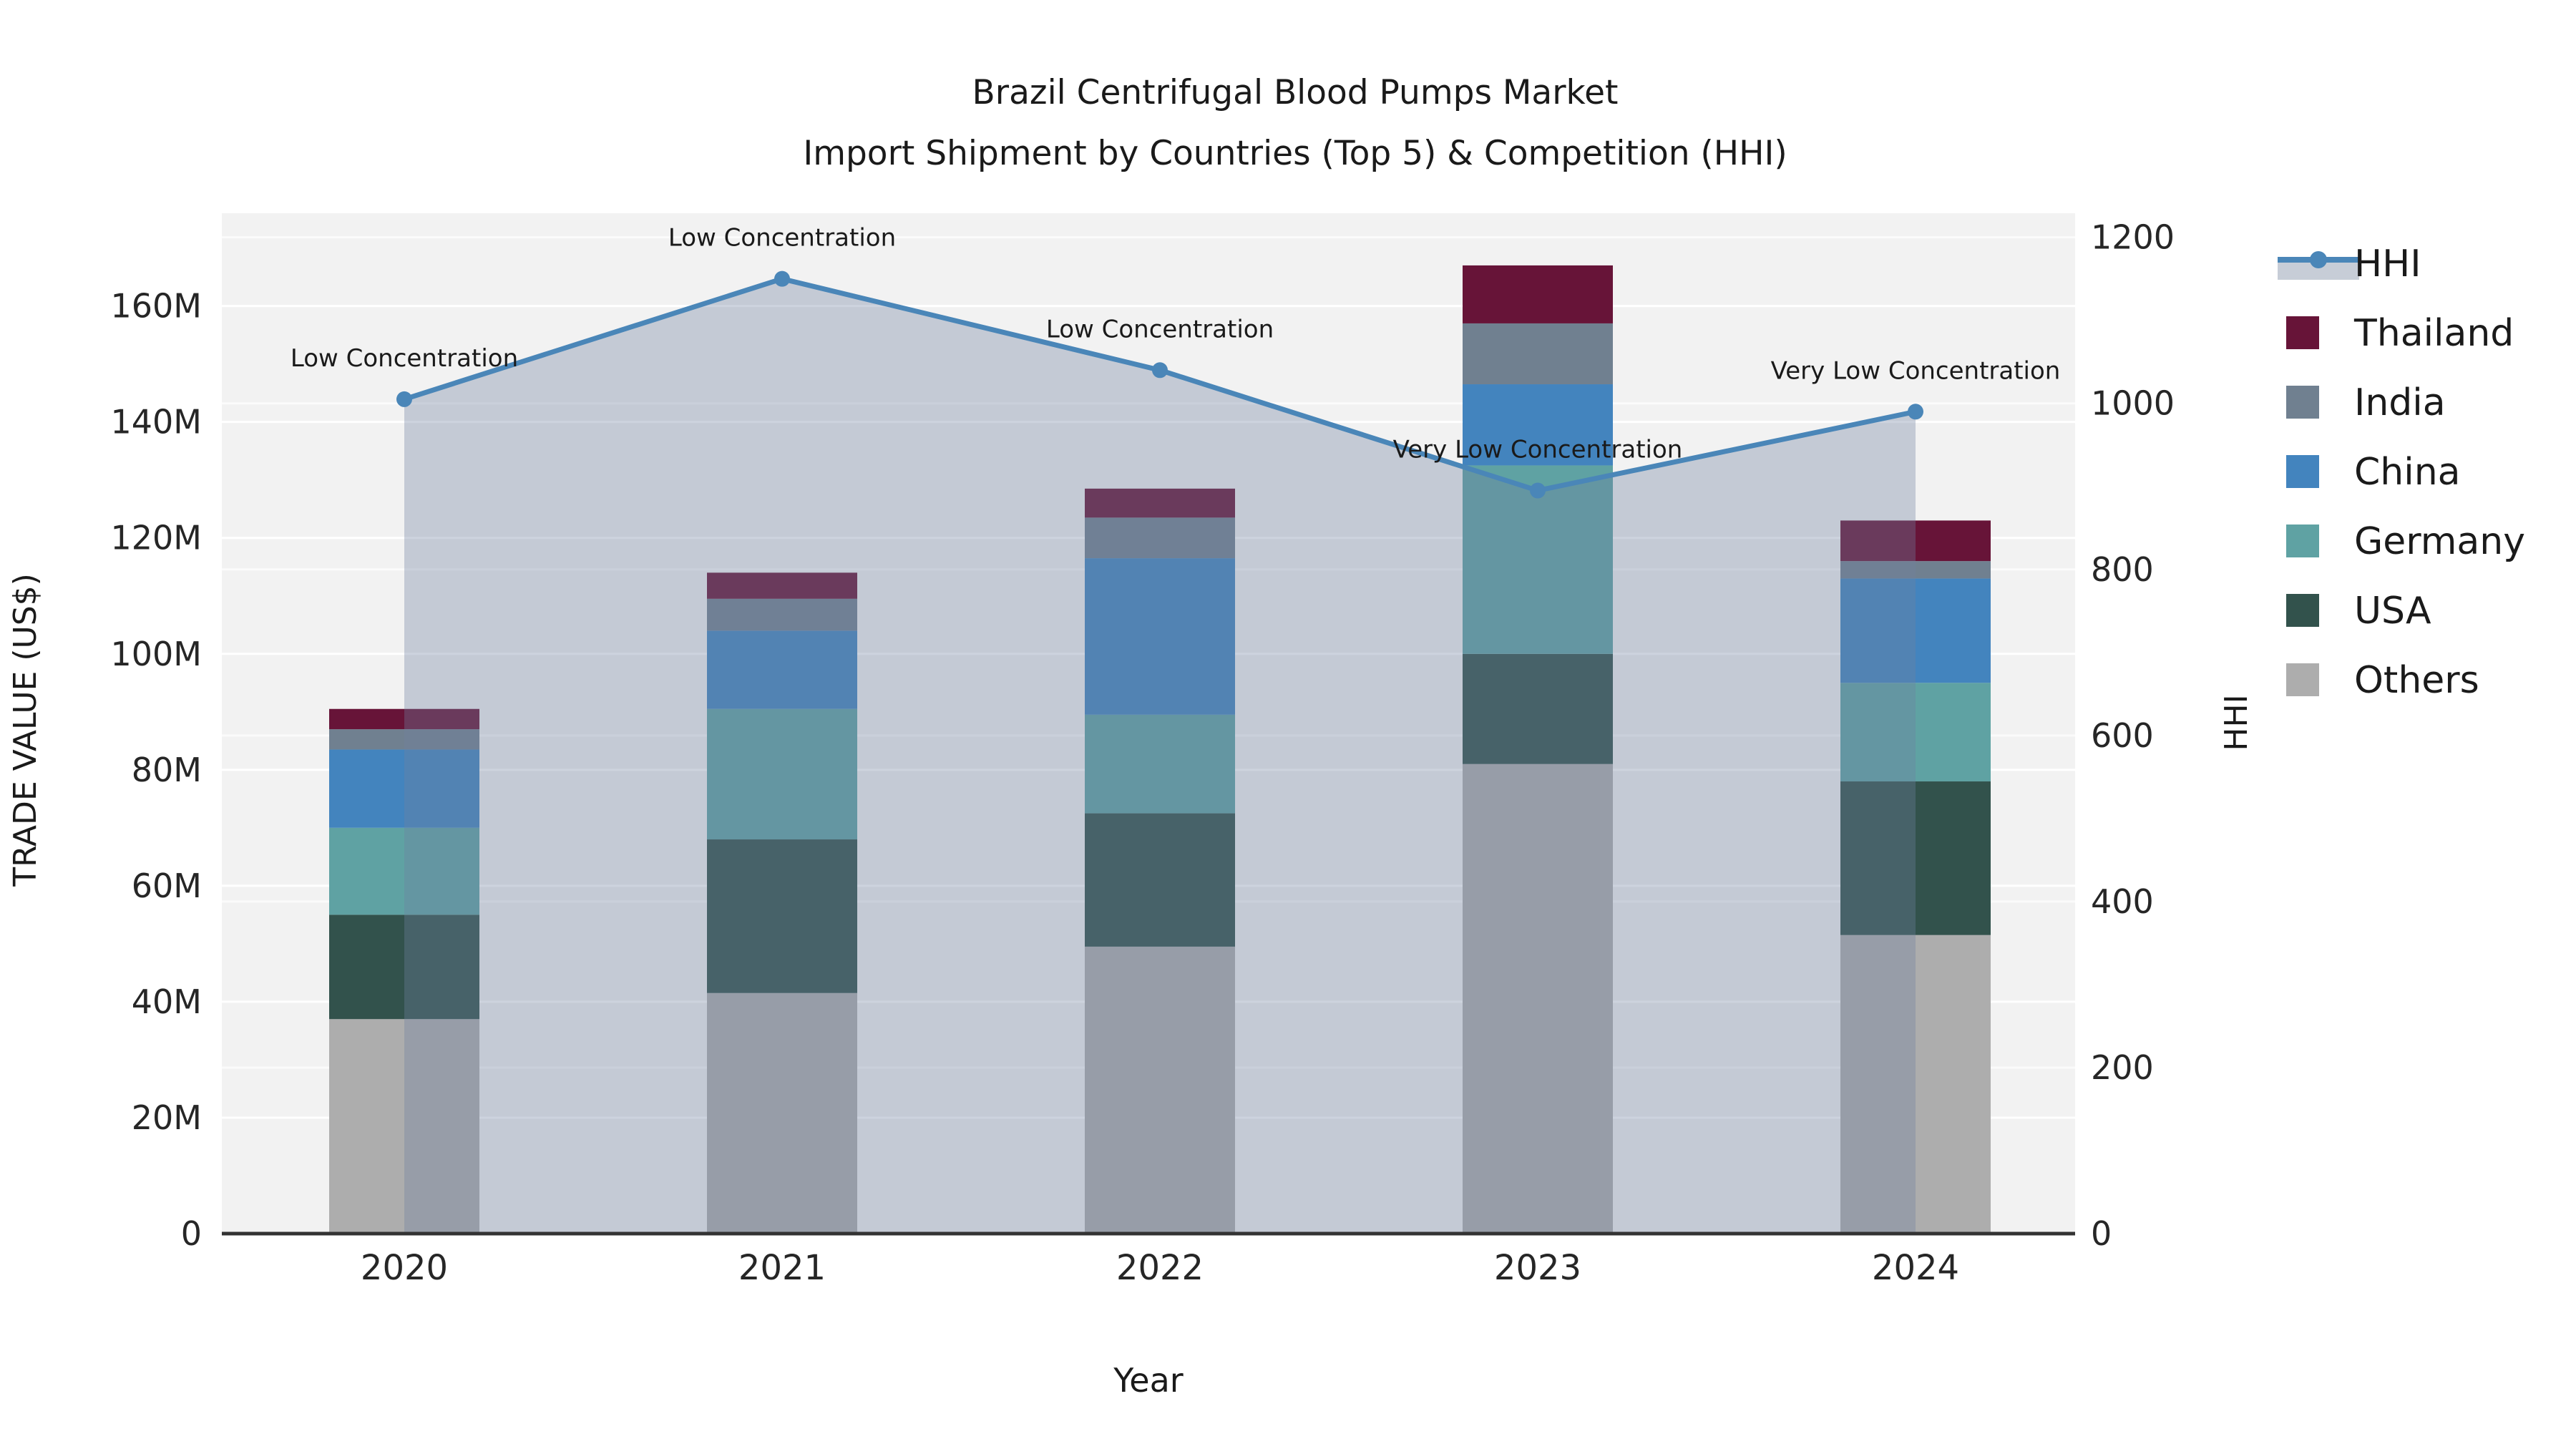 Image resolution: width=2576 pixels, height=1449 pixels. I want to click on legend-swatch-thailand, so click(2302, 332).